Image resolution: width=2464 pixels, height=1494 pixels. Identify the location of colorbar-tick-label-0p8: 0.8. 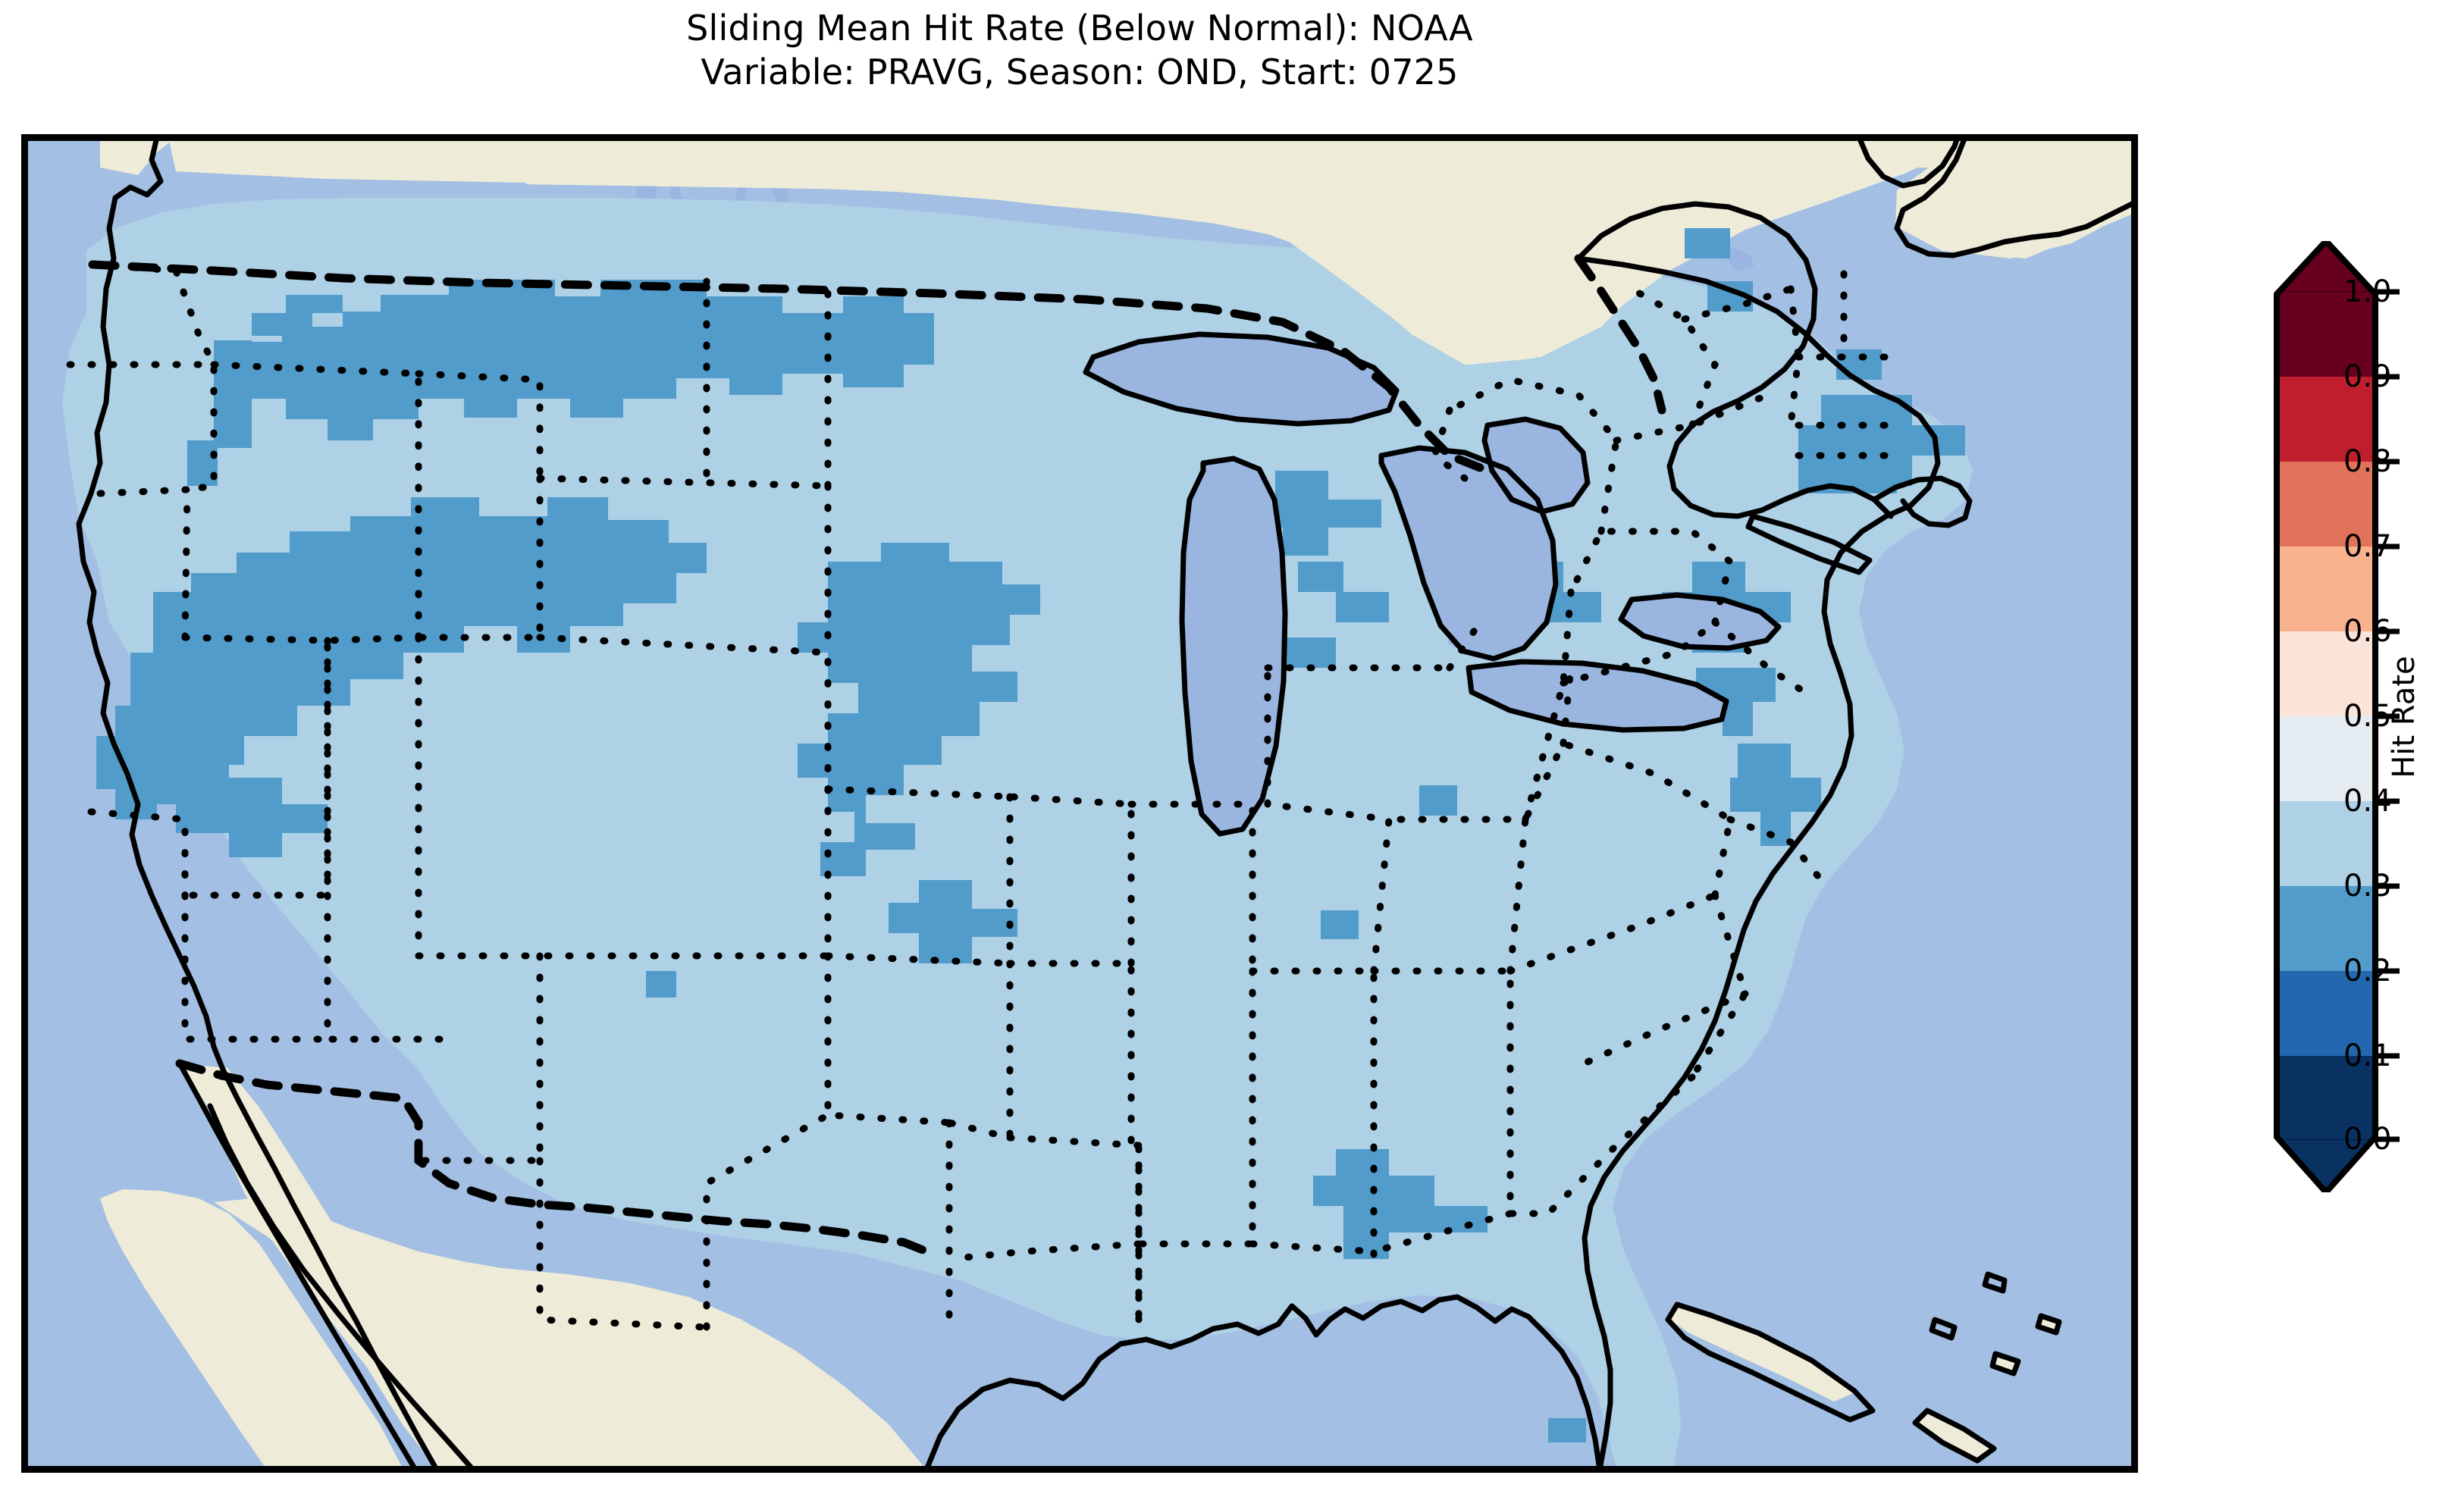
(2367, 461).